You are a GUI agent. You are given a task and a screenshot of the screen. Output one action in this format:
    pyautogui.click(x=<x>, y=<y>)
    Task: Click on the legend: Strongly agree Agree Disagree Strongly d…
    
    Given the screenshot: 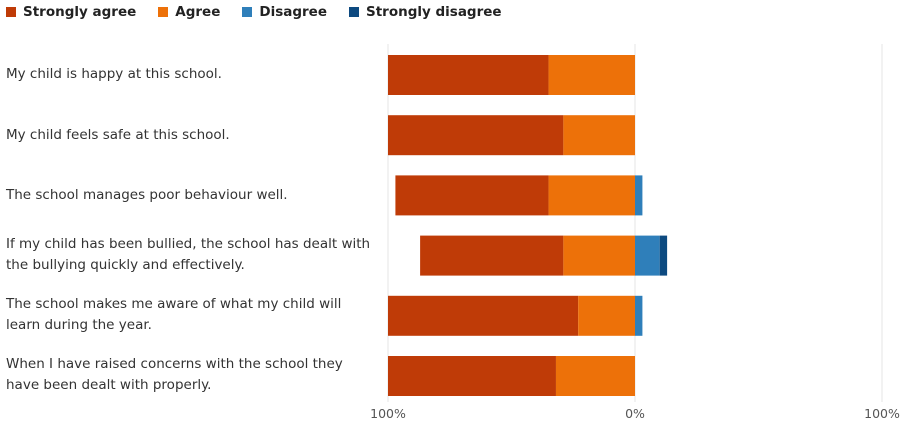 What is the action you would take?
    pyautogui.click(x=265, y=12)
    